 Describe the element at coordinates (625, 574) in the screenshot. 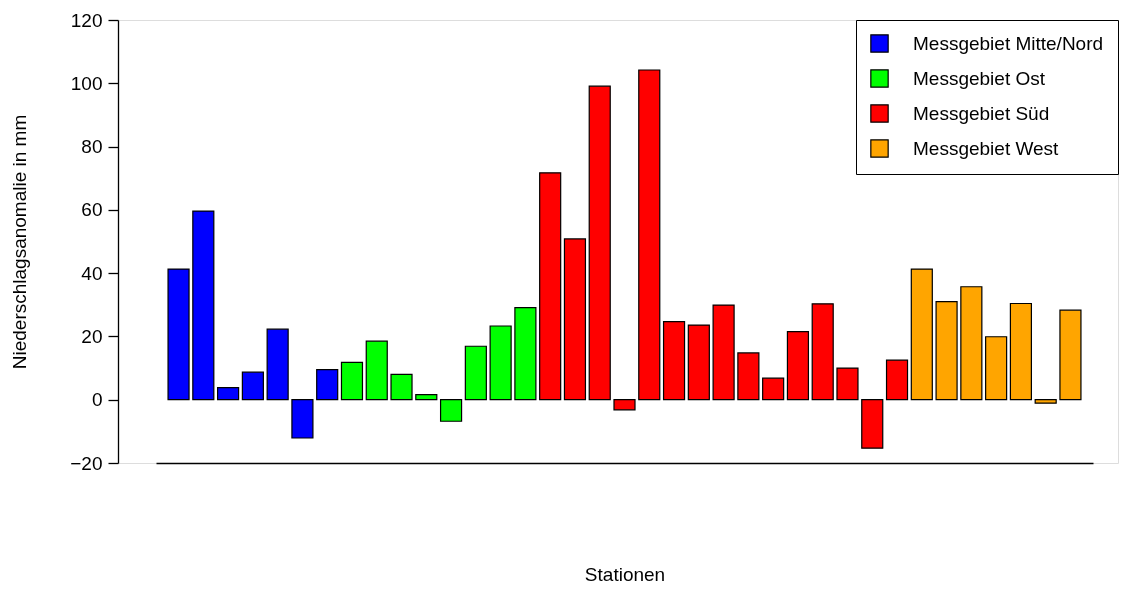

I see `x-axis-title: Stationen` at that location.